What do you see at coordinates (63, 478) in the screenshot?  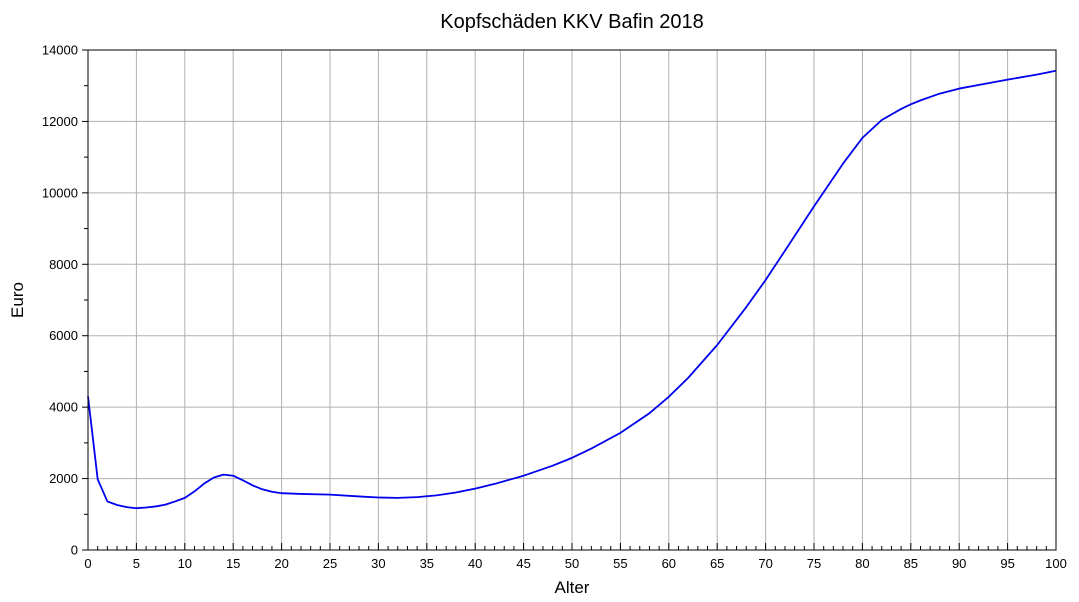 I see `y-tick-label: 2000` at bounding box center [63, 478].